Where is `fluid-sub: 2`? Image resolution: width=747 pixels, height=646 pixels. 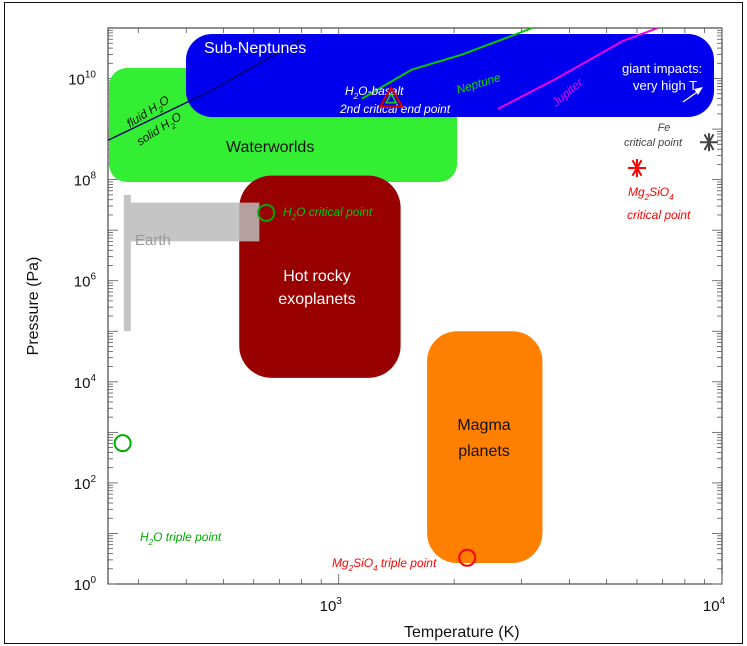
fluid-sub: 2 is located at coordinates (161, 109).